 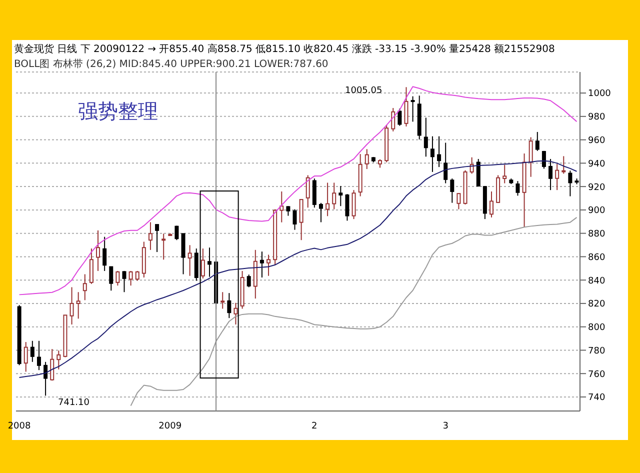 What do you see at coordinates (74, 403) in the screenshot?
I see `annotation: 741.10` at bounding box center [74, 403].